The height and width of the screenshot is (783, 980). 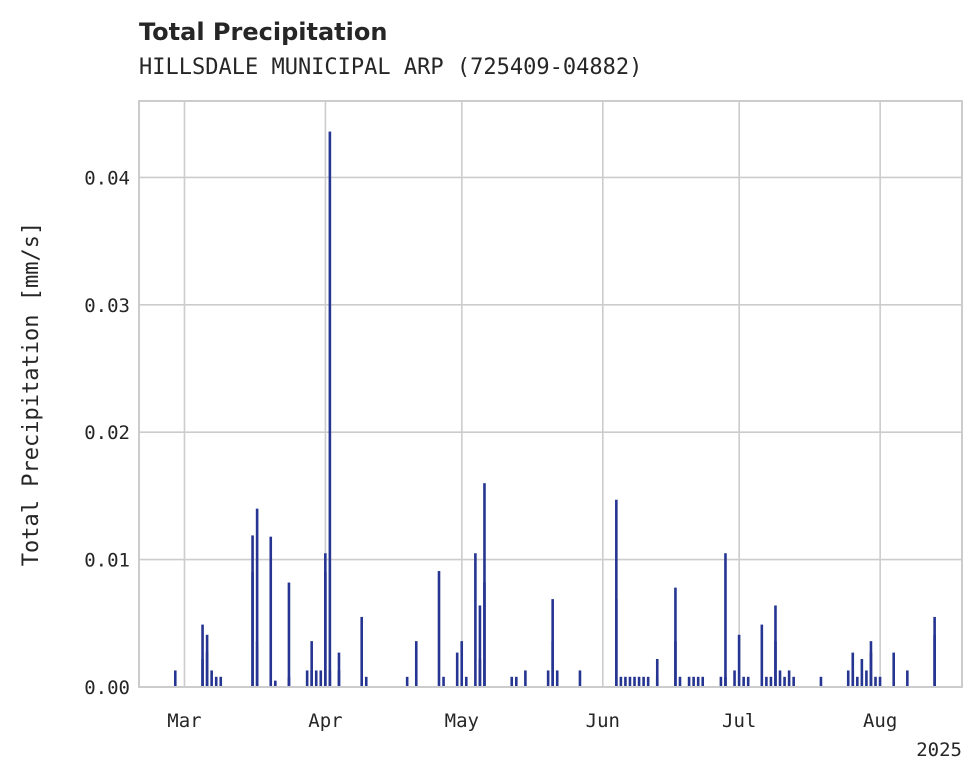 I want to click on x-tick-label: Aug, so click(x=880, y=721).